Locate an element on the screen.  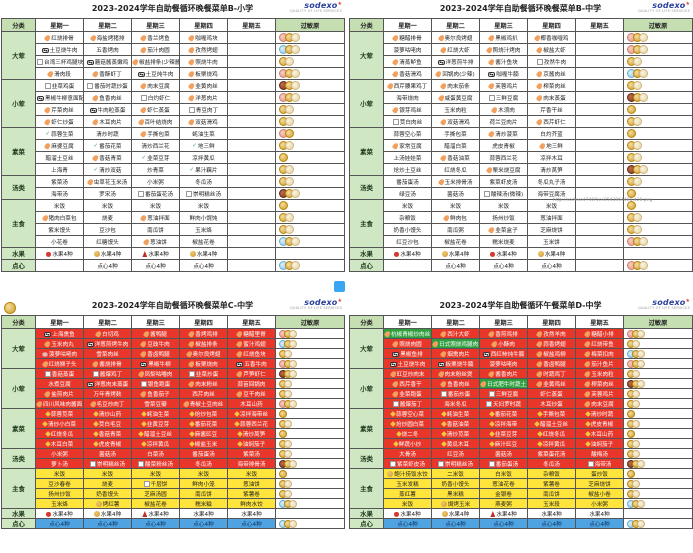
menu-row: 点心 点心4种 点心4种 点心4种 点心4种 点心4种 is located at coordinates (173, 523).